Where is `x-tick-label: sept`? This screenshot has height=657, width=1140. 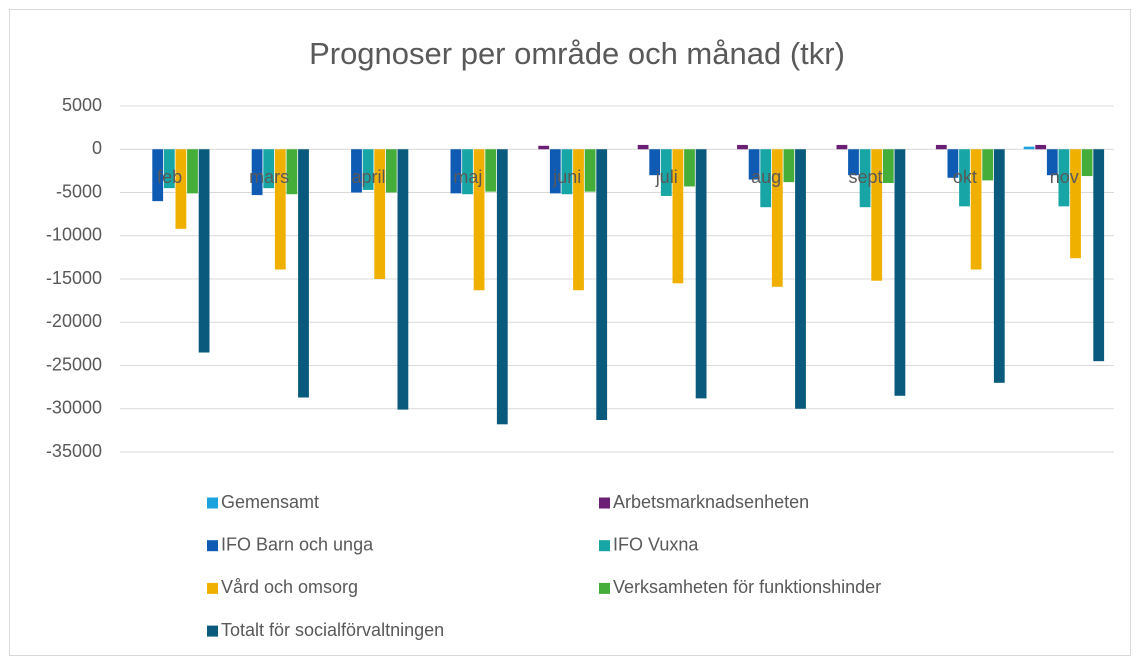 x-tick-label: sept is located at coordinates (865, 177).